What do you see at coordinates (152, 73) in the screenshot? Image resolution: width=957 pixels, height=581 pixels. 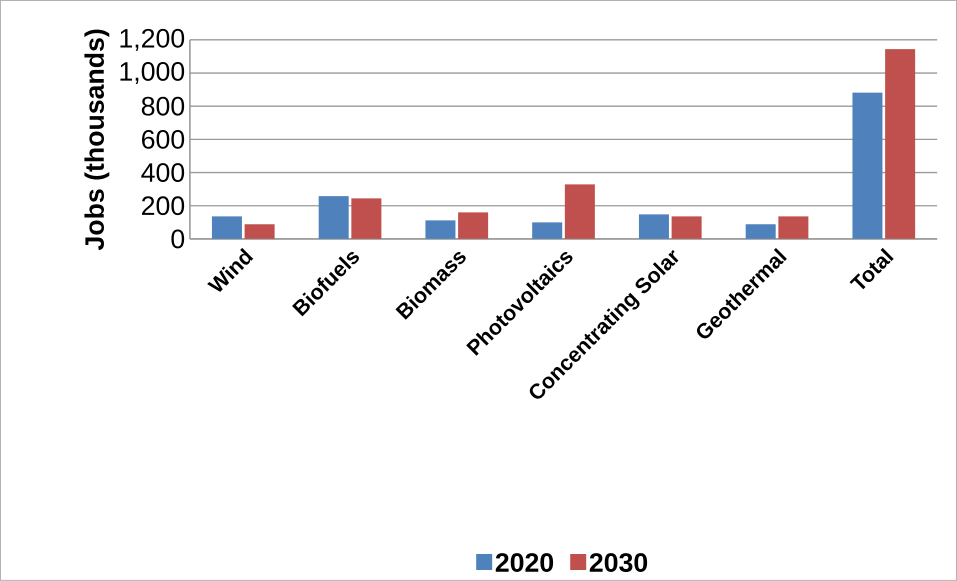 I see `y-tick-label: 1,000` at bounding box center [152, 73].